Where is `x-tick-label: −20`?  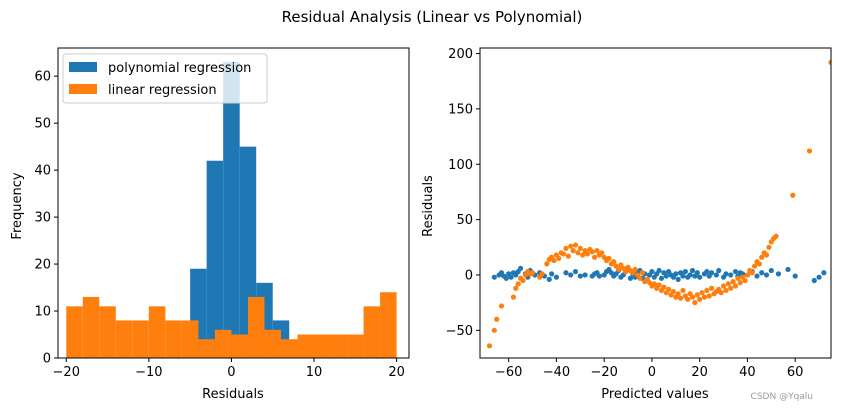
x-tick-label: −20 is located at coordinates (603, 372).